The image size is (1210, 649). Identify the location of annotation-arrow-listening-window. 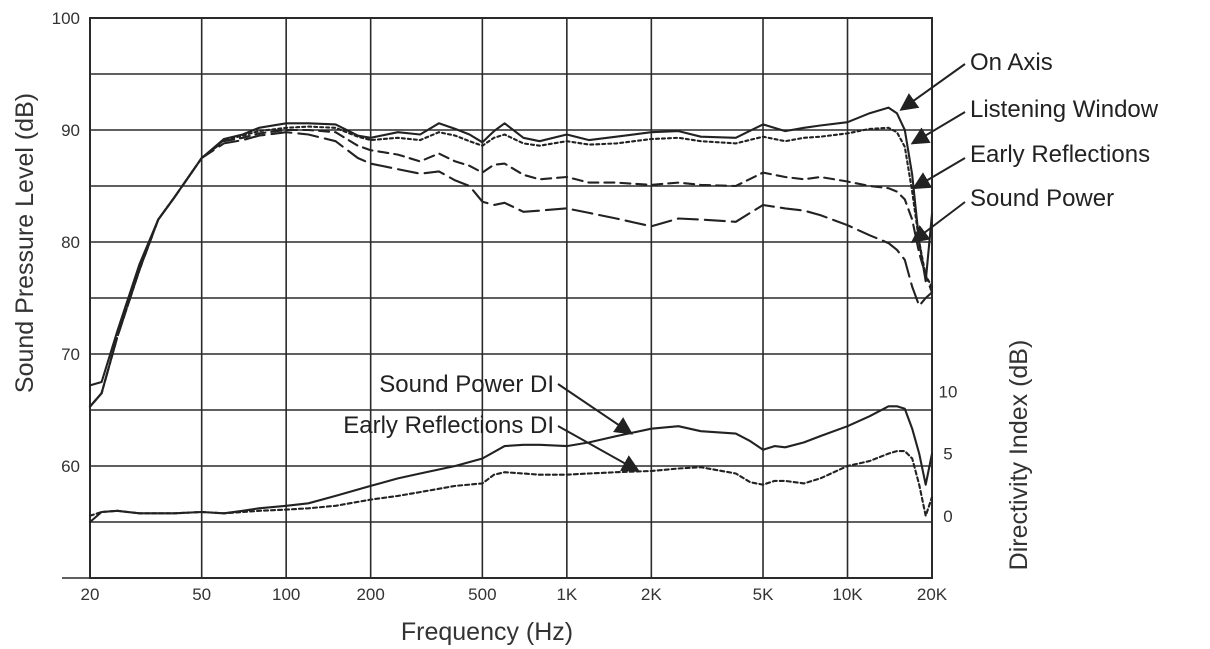
(938, 128).